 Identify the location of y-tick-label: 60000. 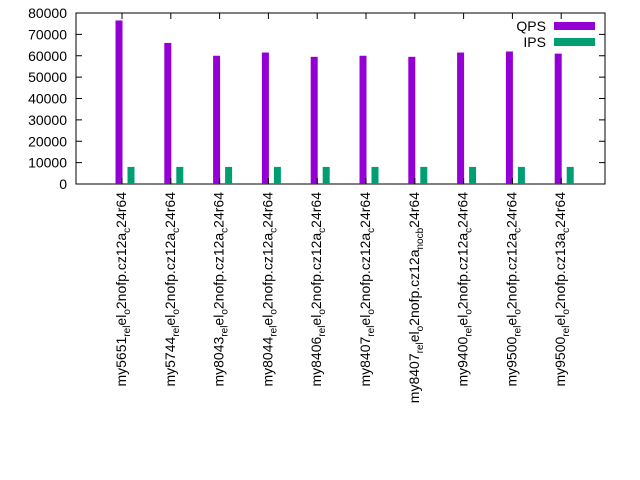
(47, 56).